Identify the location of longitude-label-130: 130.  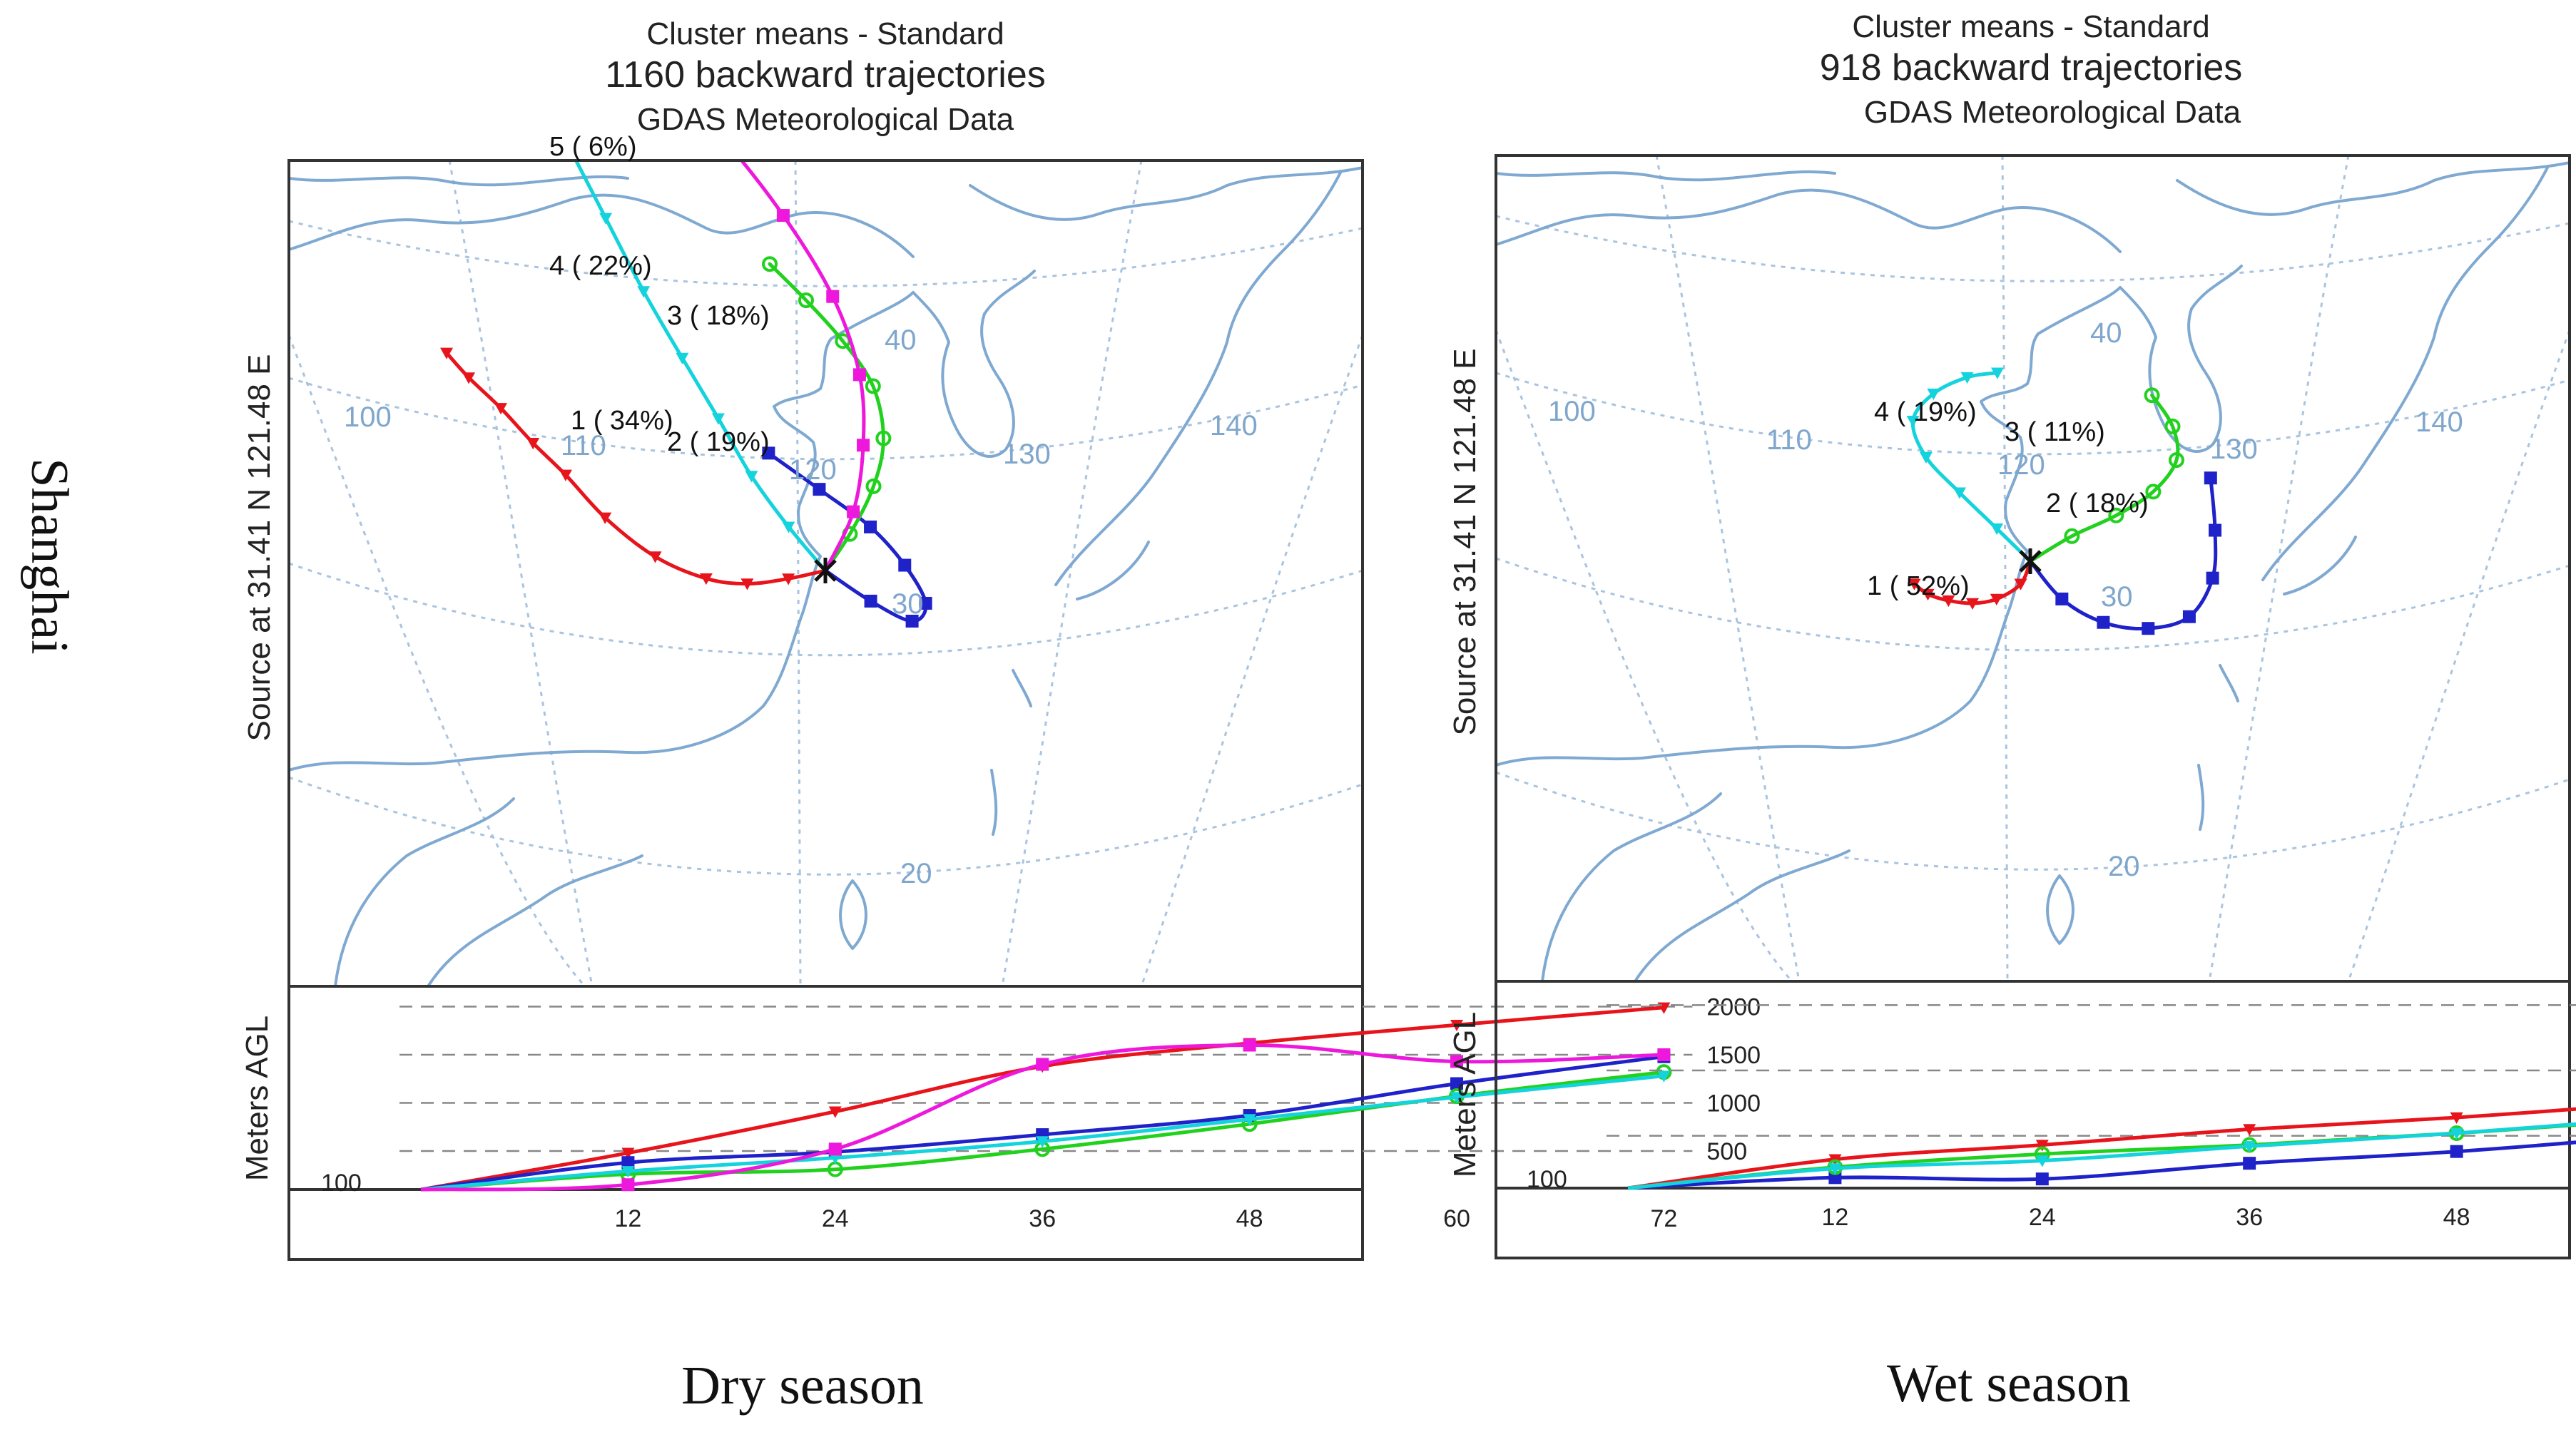
(2234, 450).